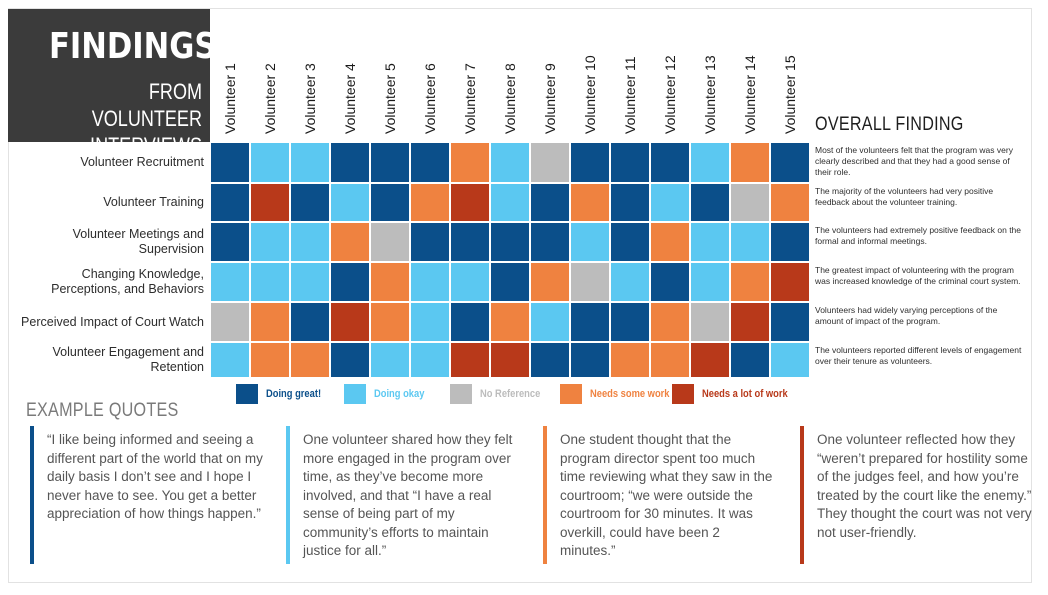 Image resolution: width=1048 pixels, height=595 pixels. Describe the element at coordinates (510, 98) in the screenshot. I see `column-header: Volunteer 8` at that location.